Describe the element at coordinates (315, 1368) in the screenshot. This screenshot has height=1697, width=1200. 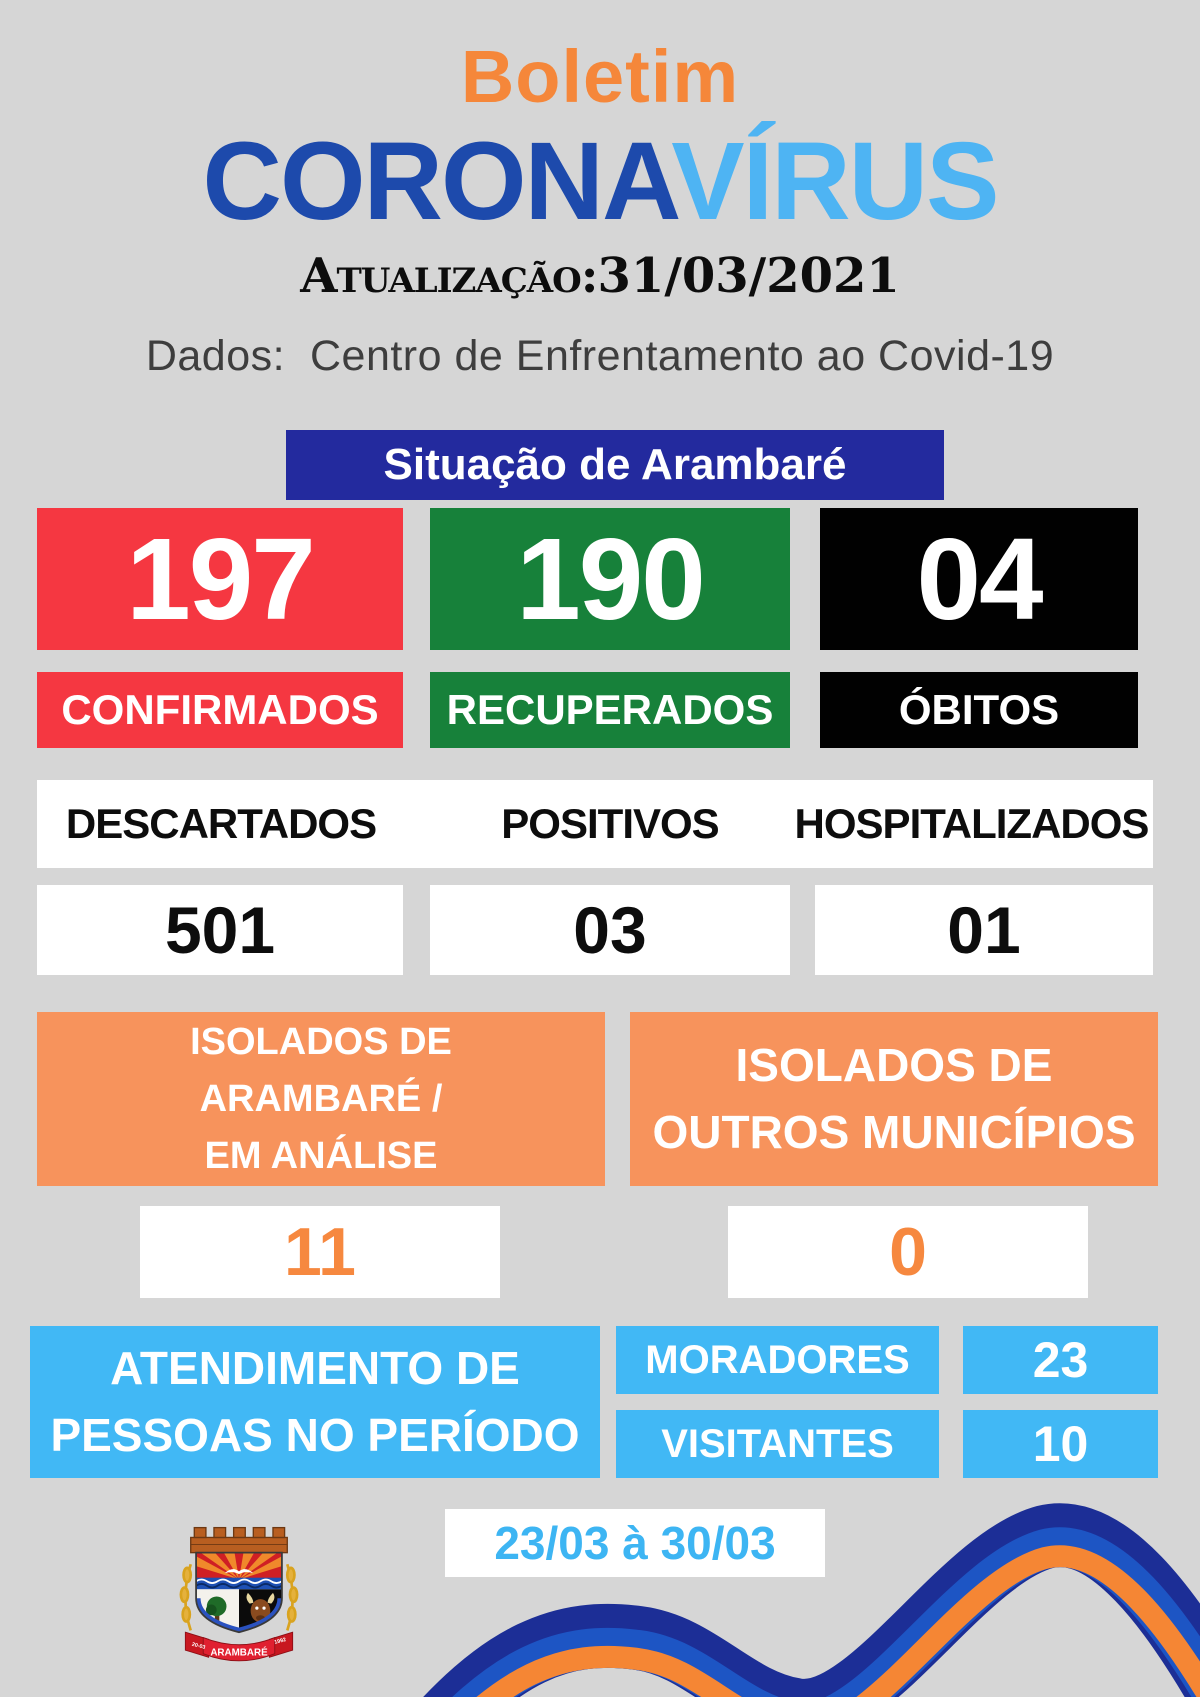
I see `attendance-title-line-1: ATENDIMENTO DE` at that location.